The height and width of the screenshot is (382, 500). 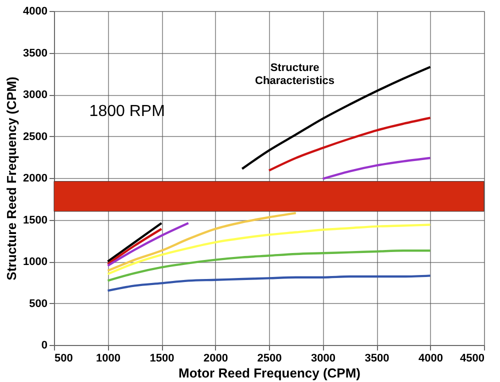 I want to click on x-tick-label: 500, so click(x=63, y=358).